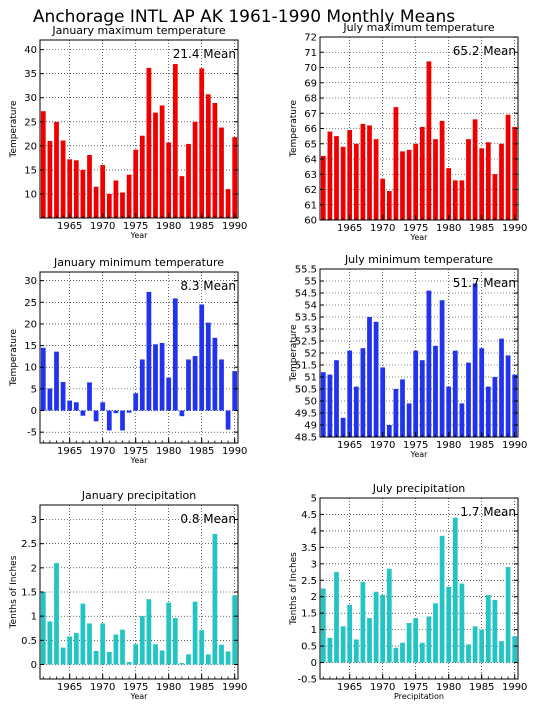 The image size is (536, 711). I want to click on y-tick-label: 0, so click(34, 665).